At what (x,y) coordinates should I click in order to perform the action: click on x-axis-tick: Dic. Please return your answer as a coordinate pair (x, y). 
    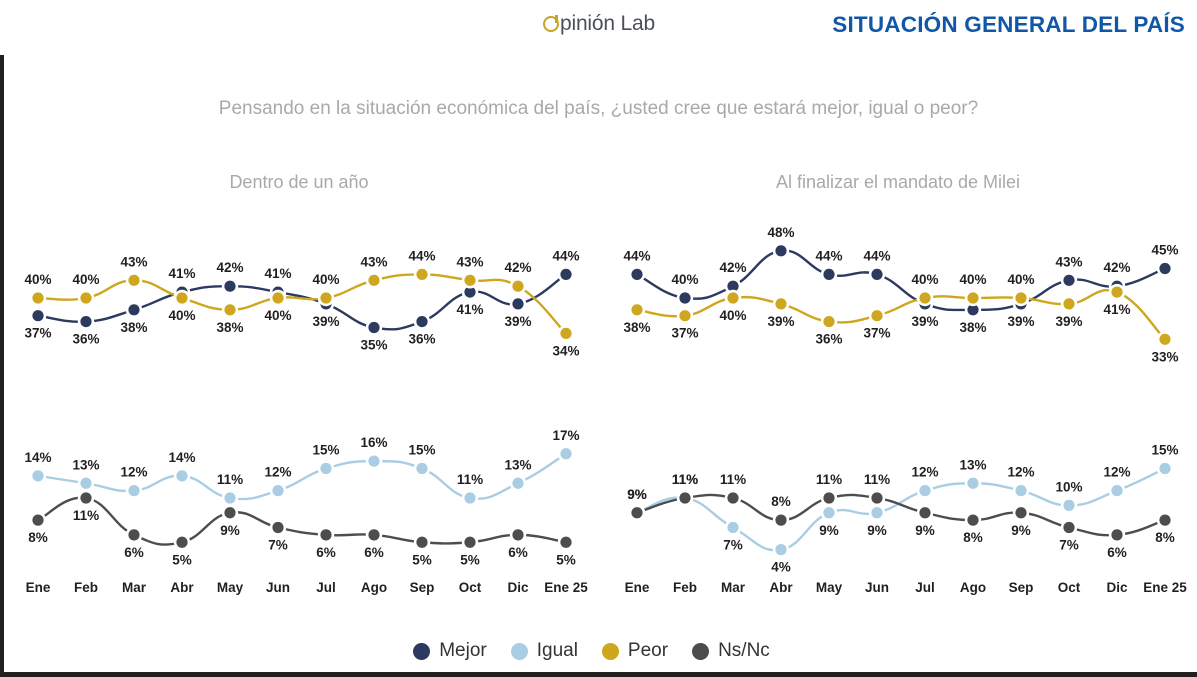
    Looking at the image, I should click on (518, 587).